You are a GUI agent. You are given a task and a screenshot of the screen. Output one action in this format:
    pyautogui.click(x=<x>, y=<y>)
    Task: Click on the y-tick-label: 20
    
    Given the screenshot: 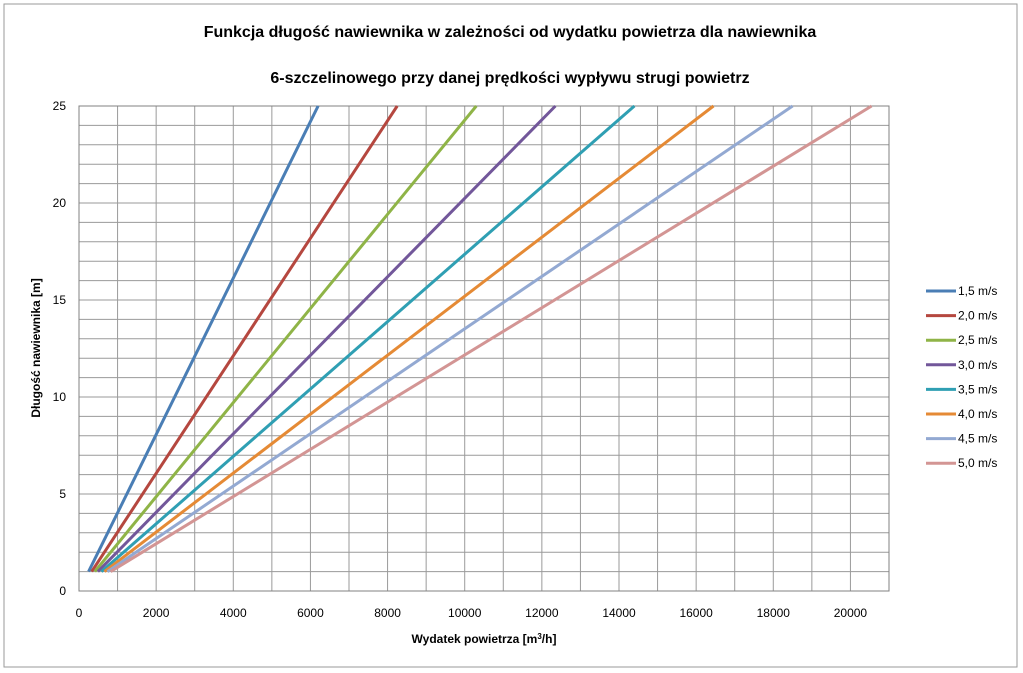 What is the action you would take?
    pyautogui.click(x=60, y=203)
    